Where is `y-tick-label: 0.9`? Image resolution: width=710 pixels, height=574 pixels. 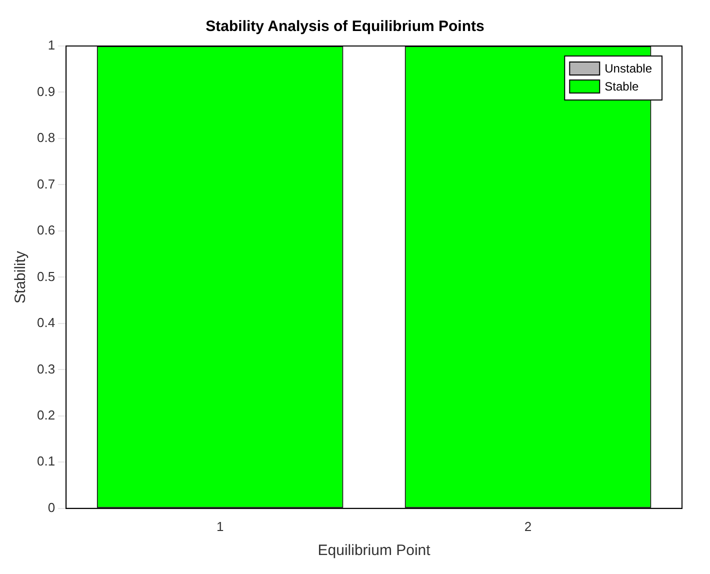 y-tick-label: 0.9 is located at coordinates (46, 91).